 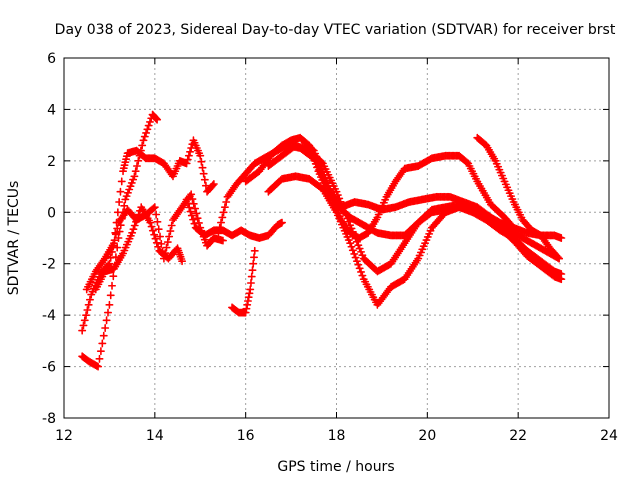 What do you see at coordinates (49, 316) in the screenshot?
I see `y-tick-label: -4` at bounding box center [49, 316].